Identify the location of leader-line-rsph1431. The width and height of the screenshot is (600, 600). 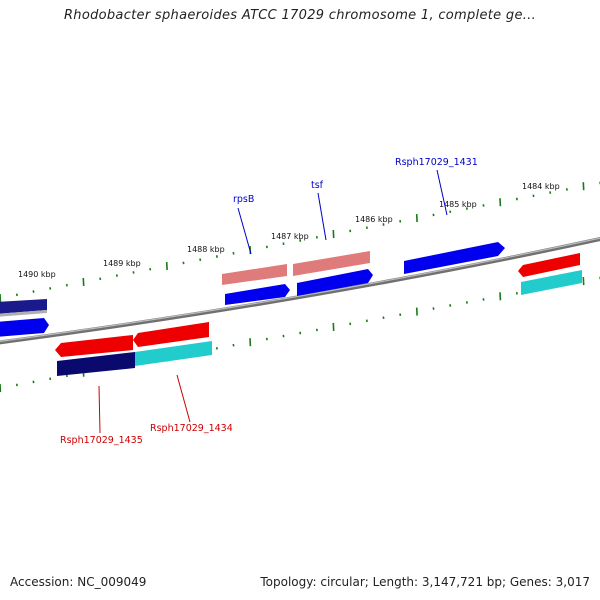
(442, 192).